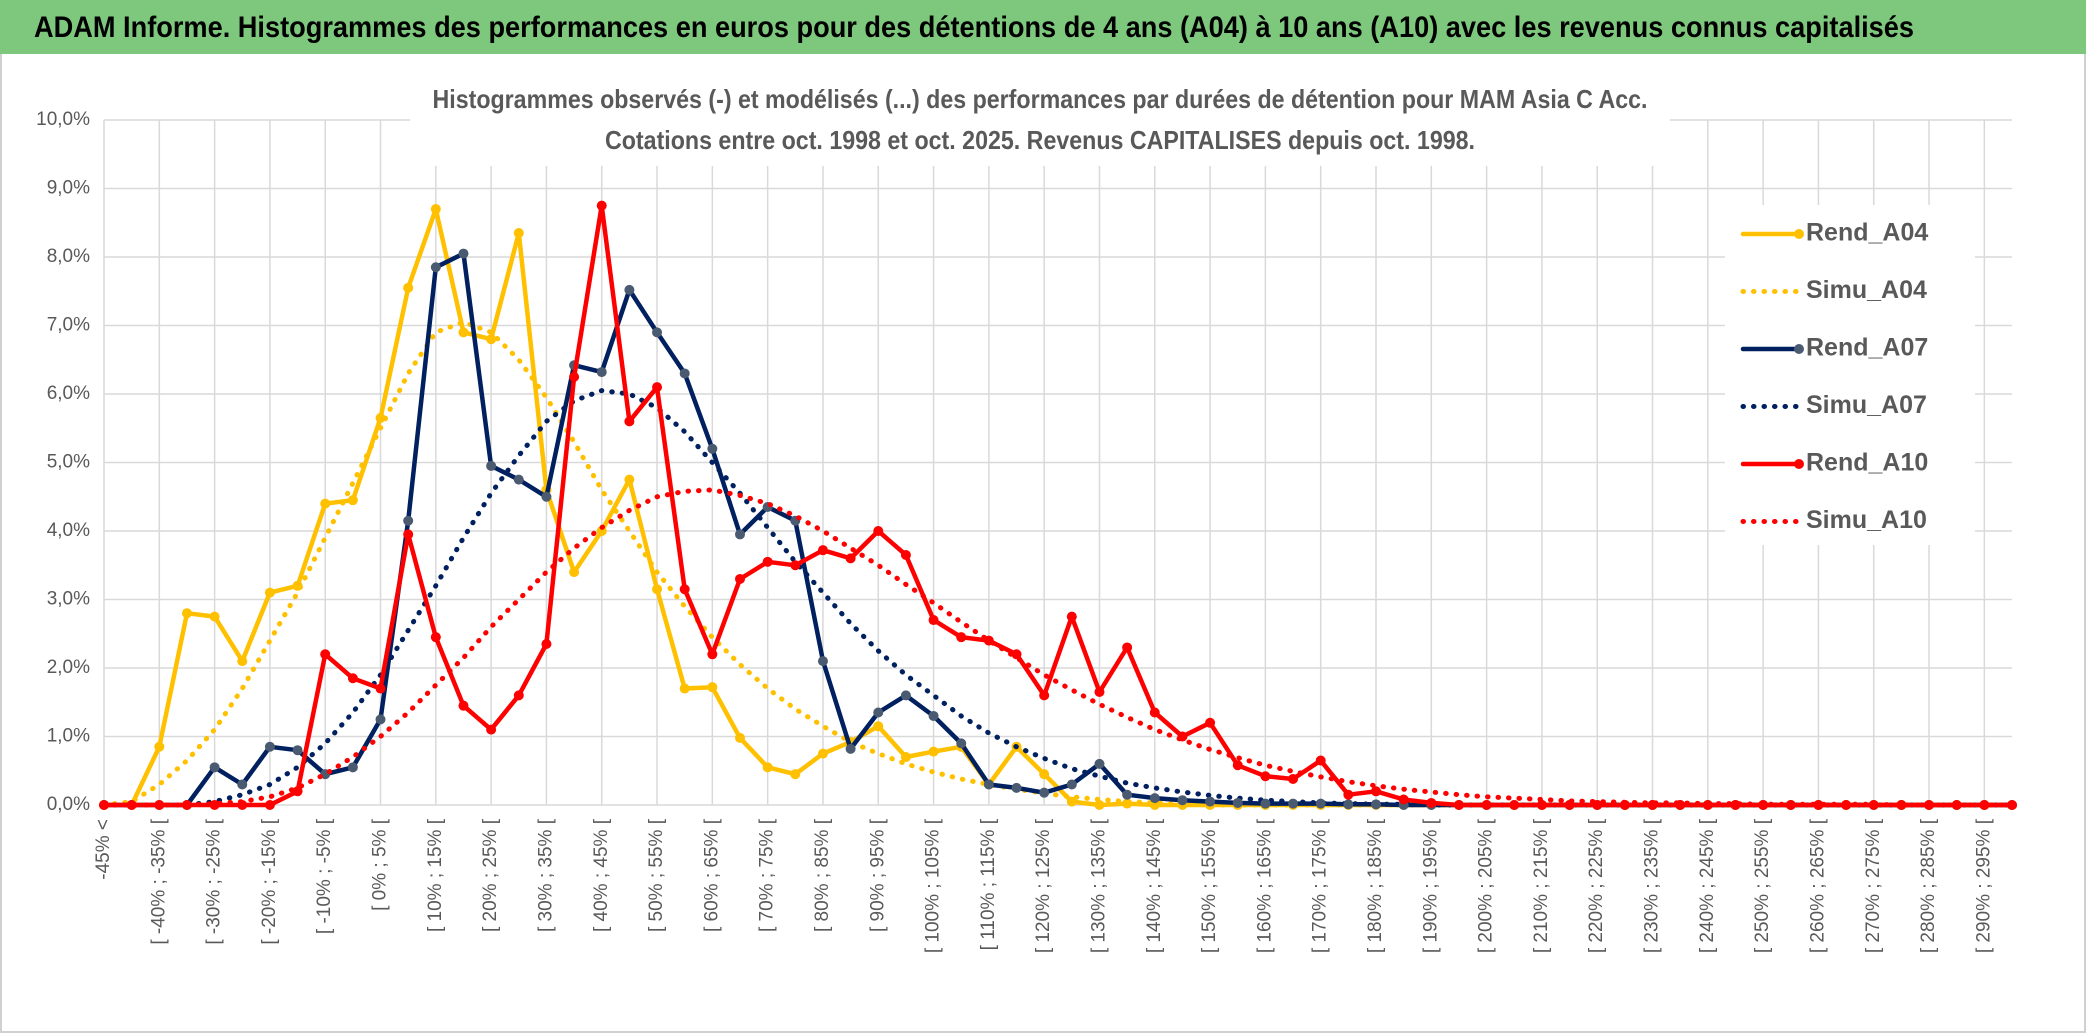 The image size is (2086, 1033). I want to click on x-tick-label: [ 220% ; 225% [, so click(1596, 885).